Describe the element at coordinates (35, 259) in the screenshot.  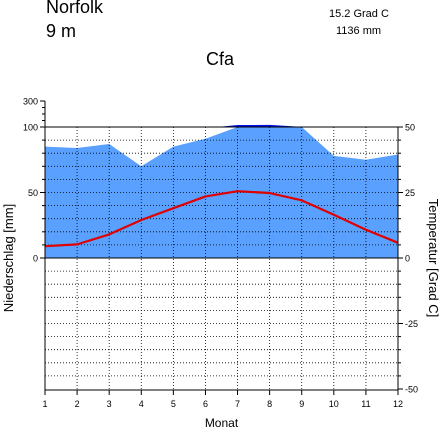
I see `precipitation-tick-label: 0` at that location.